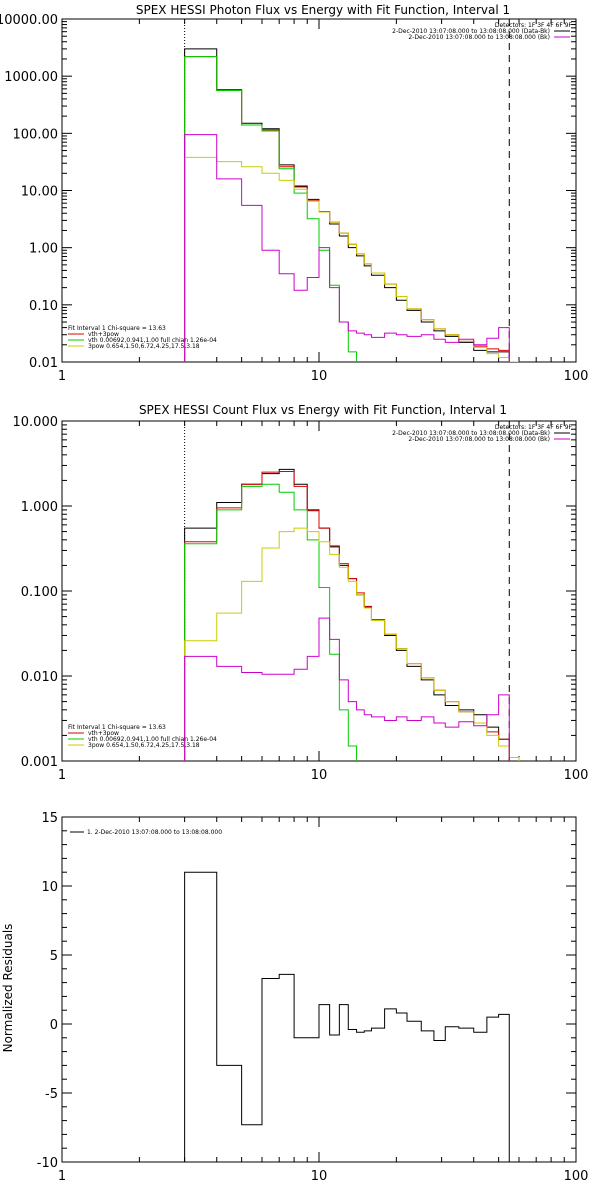  What do you see at coordinates (29, 20) in the screenshot?
I see `y-tick-label: 10000.00` at bounding box center [29, 20].